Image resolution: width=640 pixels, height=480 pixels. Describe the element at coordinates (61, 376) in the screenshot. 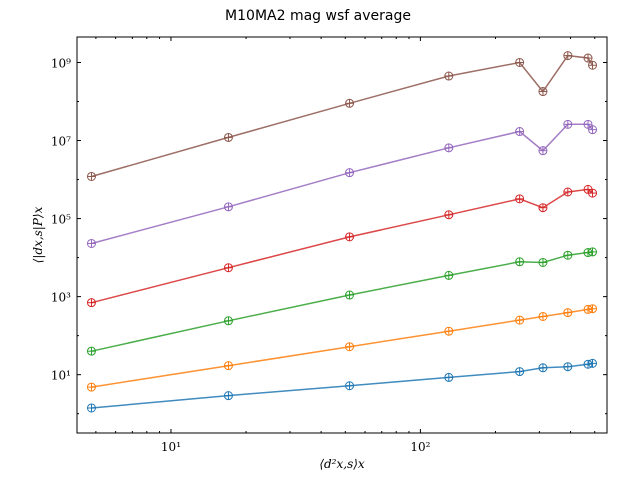

I see `y-tick-label: 10¹` at that location.